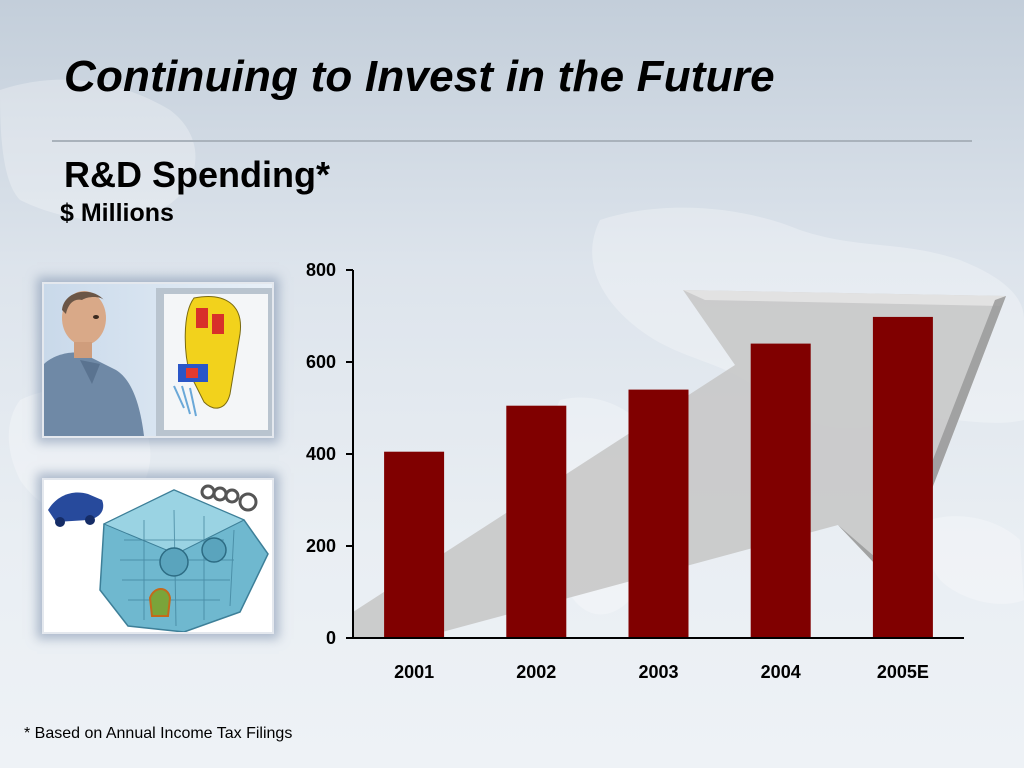 The image size is (1024, 768). What do you see at coordinates (414, 672) in the screenshot?
I see `x-tick-label-2001: 2001` at bounding box center [414, 672].